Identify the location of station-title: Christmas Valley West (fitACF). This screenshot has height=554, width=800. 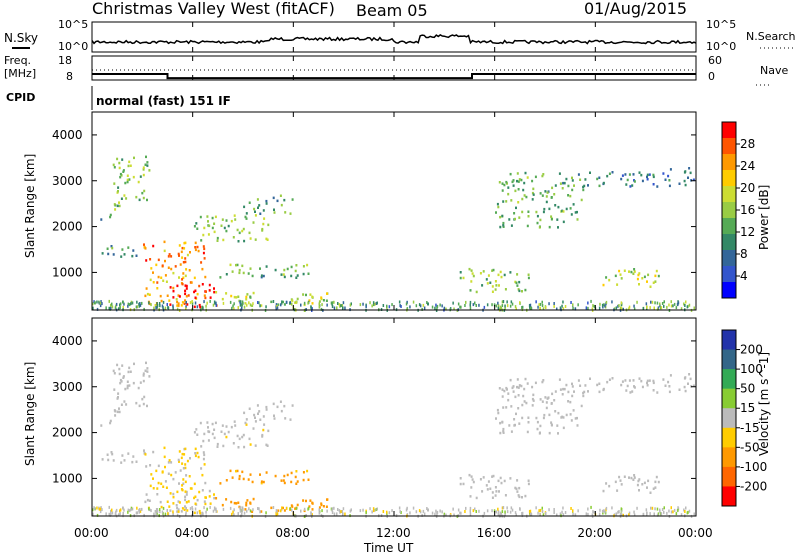
(213, 9).